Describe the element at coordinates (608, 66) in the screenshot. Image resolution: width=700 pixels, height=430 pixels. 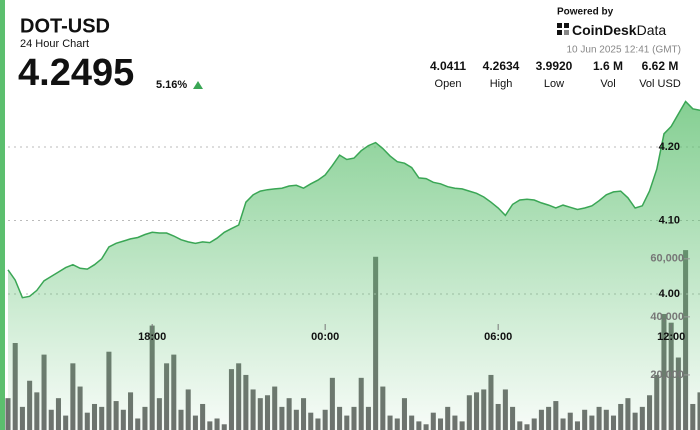
I see `stat-value: 1.6 M` at that location.